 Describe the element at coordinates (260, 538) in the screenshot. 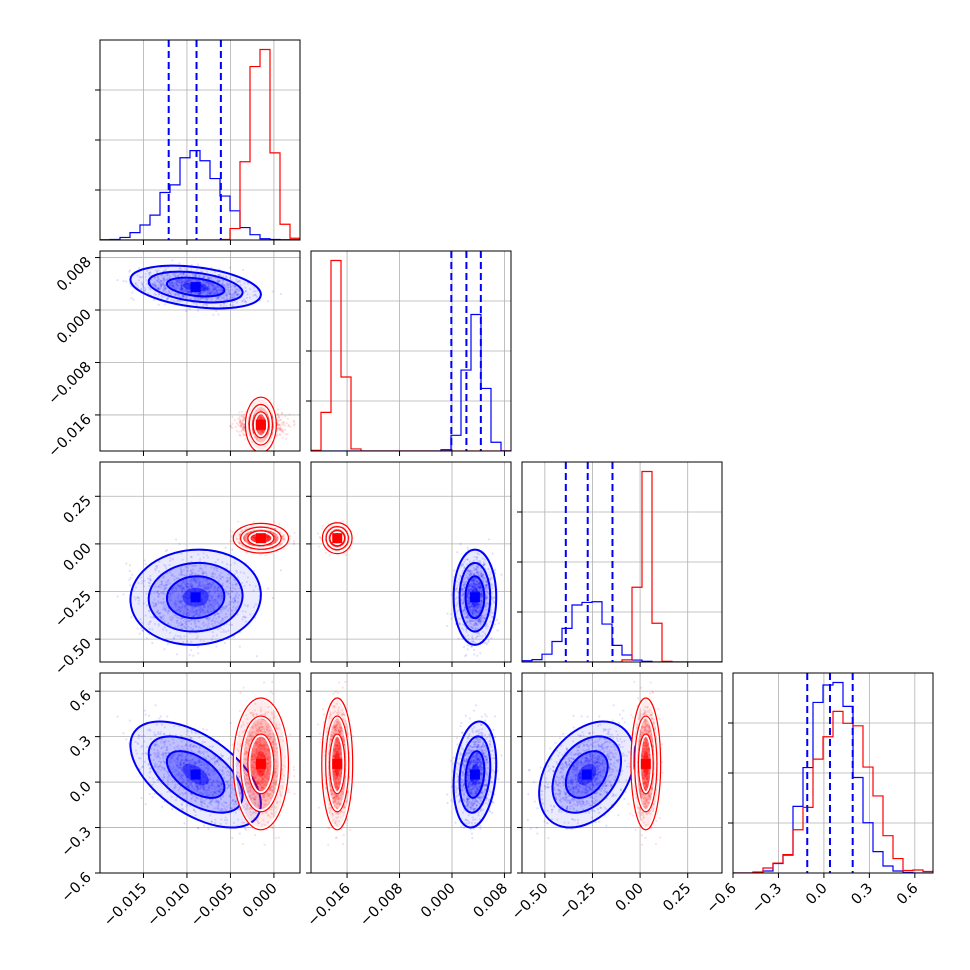

I see `density-peak` at that location.